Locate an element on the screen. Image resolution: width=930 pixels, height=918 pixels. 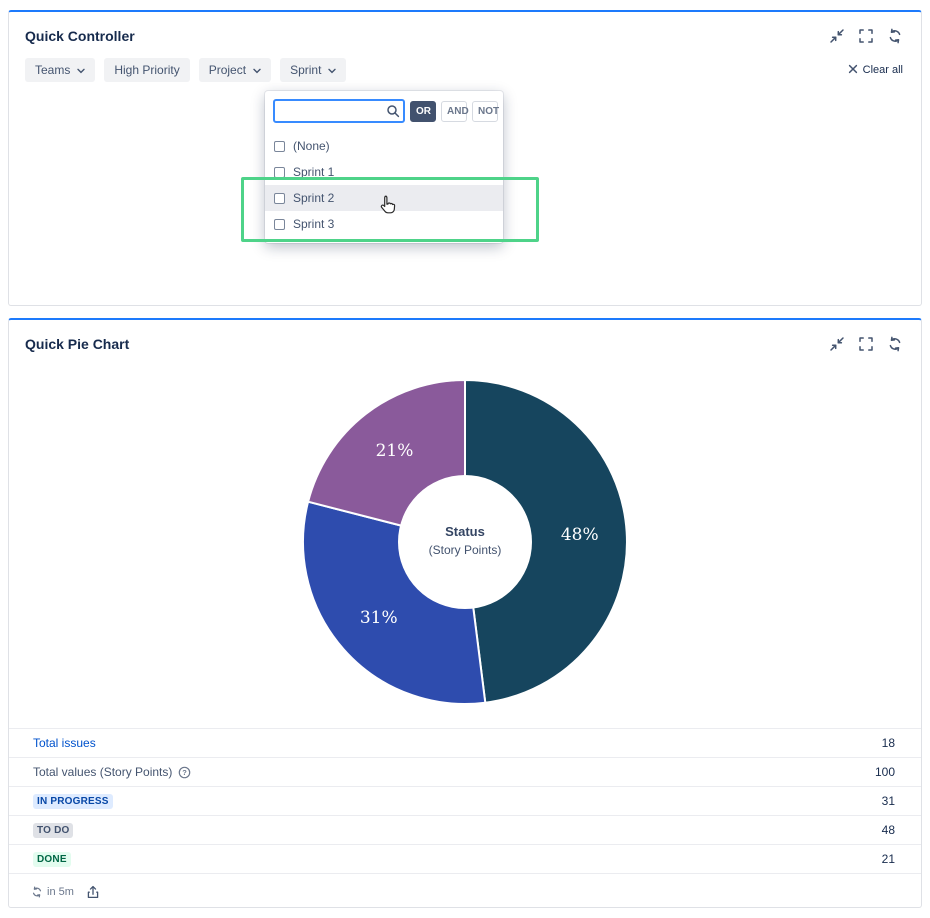
option-sprint-2: Sprint 2 is located at coordinates (384, 198).